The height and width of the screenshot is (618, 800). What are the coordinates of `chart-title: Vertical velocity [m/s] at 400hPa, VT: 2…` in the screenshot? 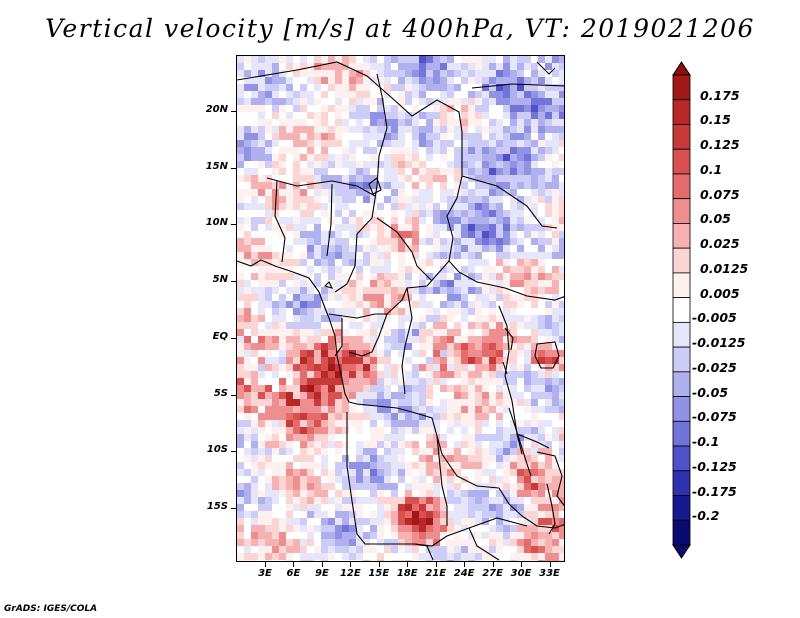 It's located at (400, 28).